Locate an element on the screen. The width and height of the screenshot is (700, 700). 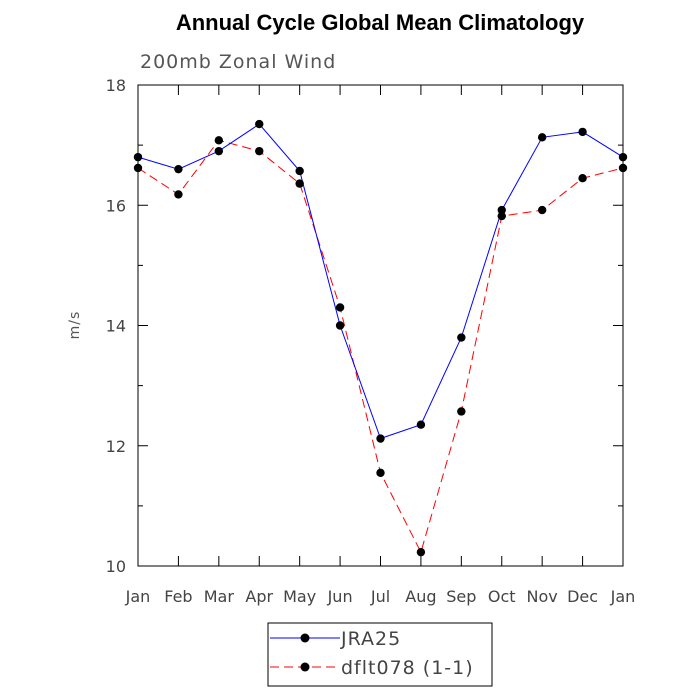
legend-label-jra25: JRA25 is located at coordinates (370, 639).